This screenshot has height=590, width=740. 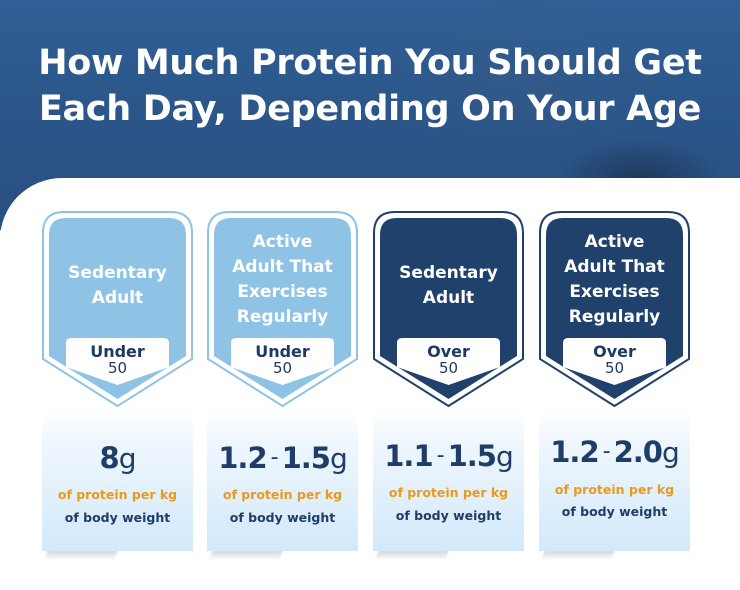 What do you see at coordinates (370, 109) in the screenshot?
I see `title-line-2: Each Day, Depending On Your Age` at bounding box center [370, 109].